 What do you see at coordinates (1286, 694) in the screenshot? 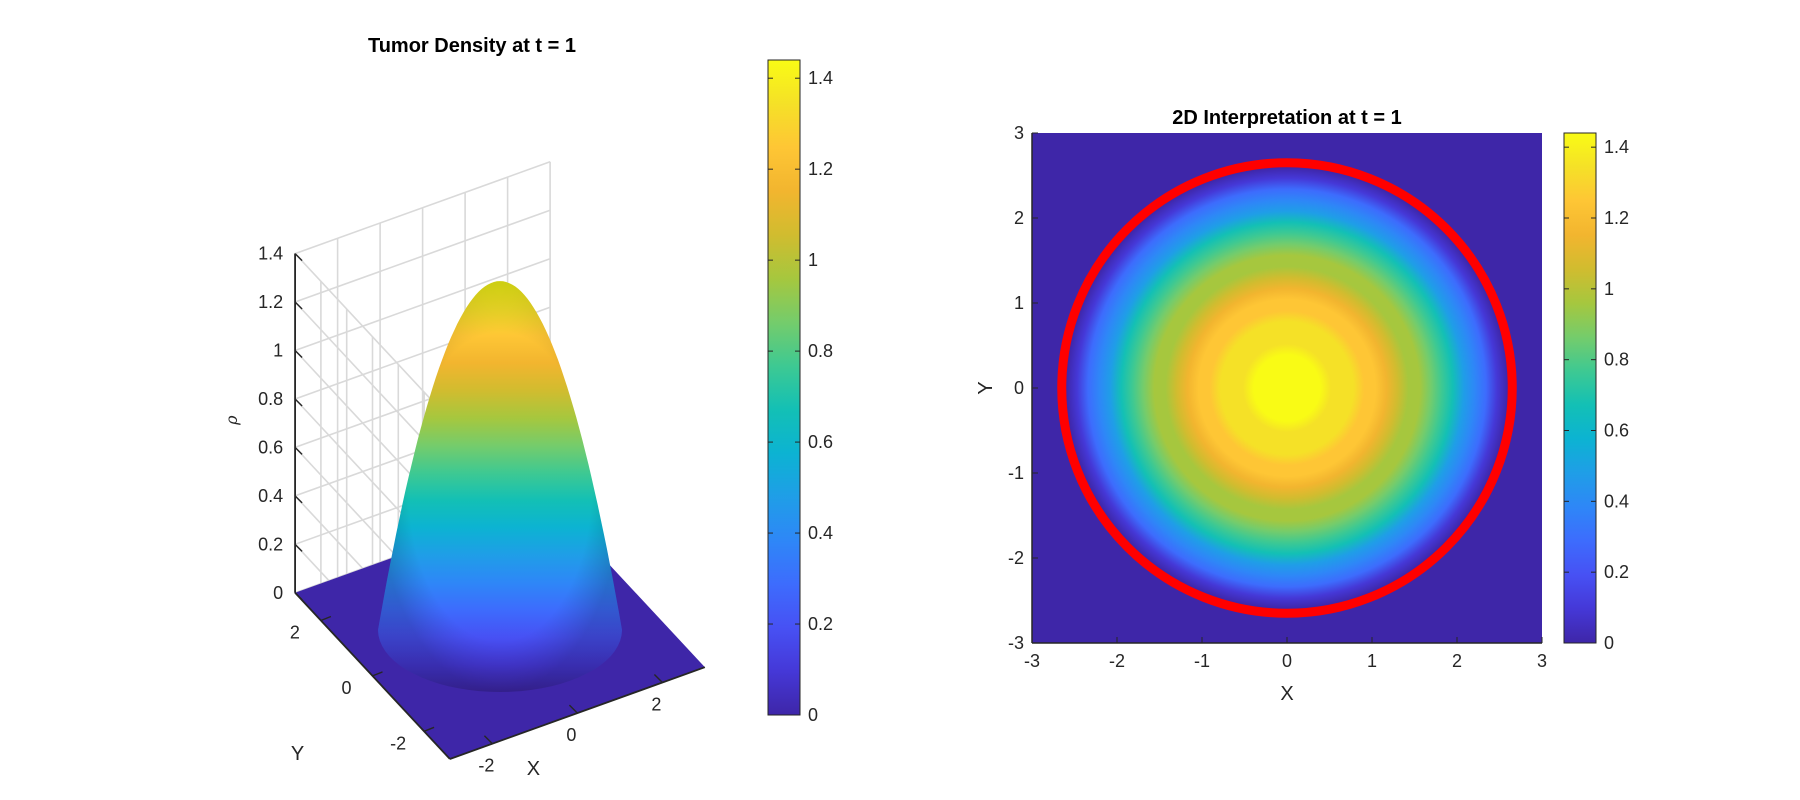
I see `heatmap-x-axis-label: X` at bounding box center [1286, 694].